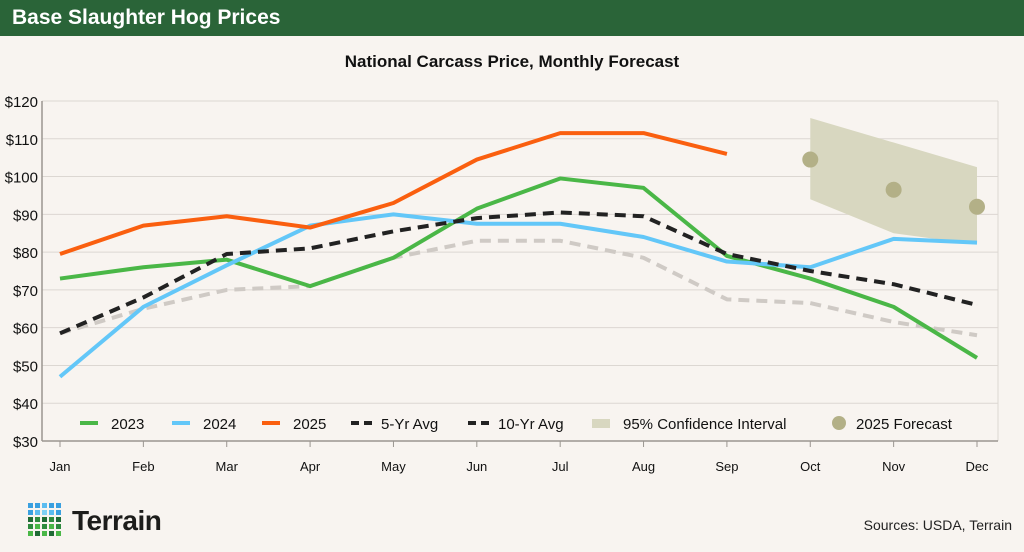 The image size is (1024, 552). What do you see at coordinates (21, 178) in the screenshot?
I see `y-tick-label: $100` at bounding box center [21, 178].